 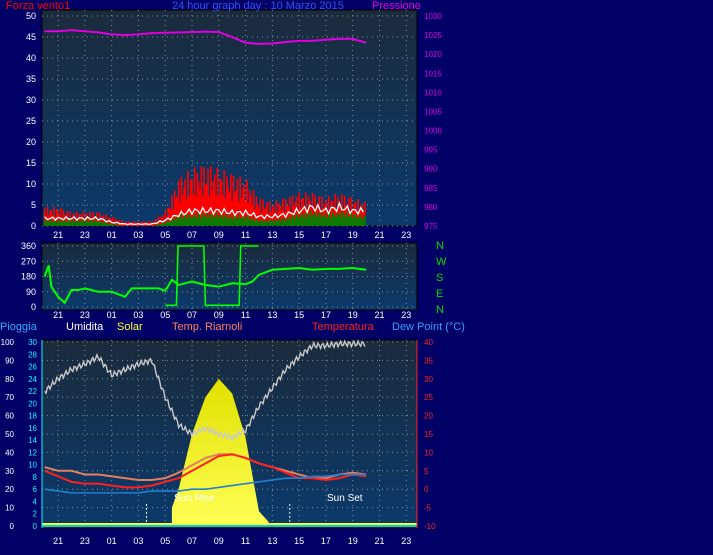 What do you see at coordinates (205, 391) in the screenshot?
I see `humidity-line` at bounding box center [205, 391].